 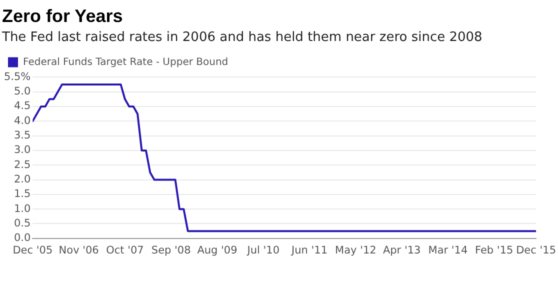 I want to click on x-tick-label: May '12, so click(x=355, y=250).